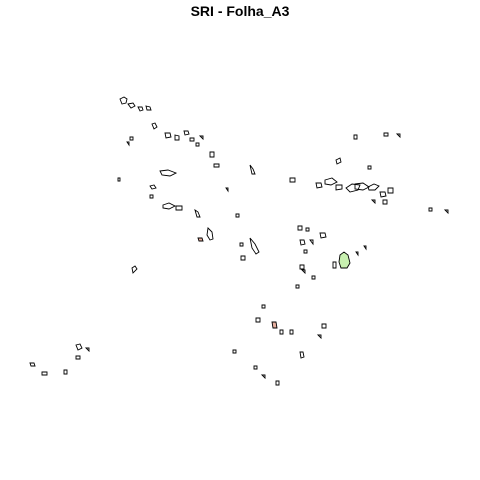 This screenshot has height=480, width=480. What do you see at coordinates (240, 11) in the screenshot?
I see `map-title: SRI - Folha_A3` at bounding box center [240, 11].